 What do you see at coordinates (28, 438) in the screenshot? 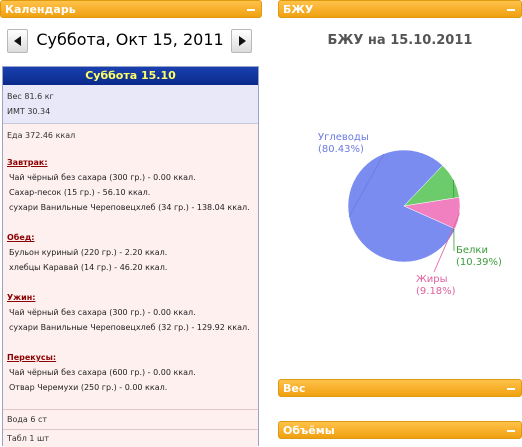
I see `pills-value: Табл 1 шт` at bounding box center [28, 438].